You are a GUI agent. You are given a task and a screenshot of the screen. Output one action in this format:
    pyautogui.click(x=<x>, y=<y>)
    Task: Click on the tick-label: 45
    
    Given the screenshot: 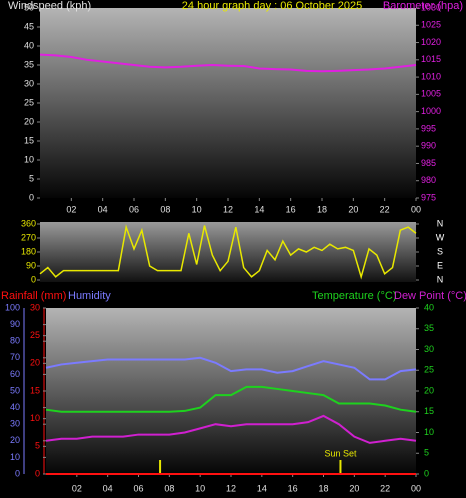 What is the action you would take?
    pyautogui.click(x=29, y=26)
    